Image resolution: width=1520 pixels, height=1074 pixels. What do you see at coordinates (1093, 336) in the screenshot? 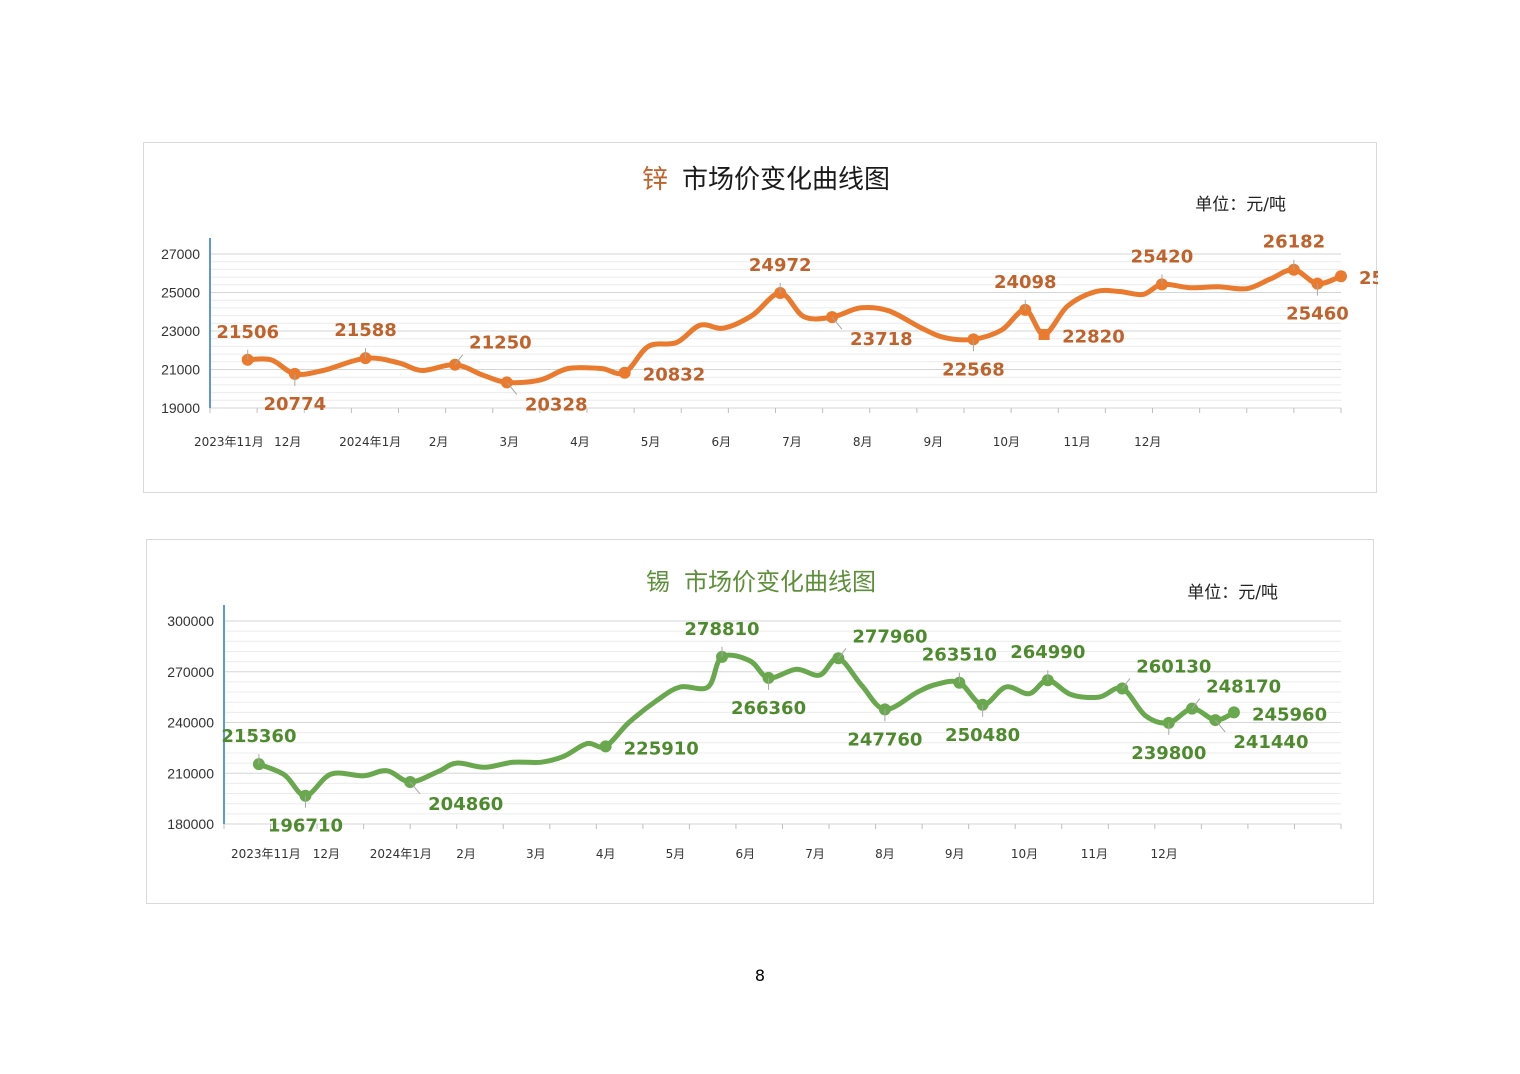
I see `data-label: 22820` at bounding box center [1093, 336].